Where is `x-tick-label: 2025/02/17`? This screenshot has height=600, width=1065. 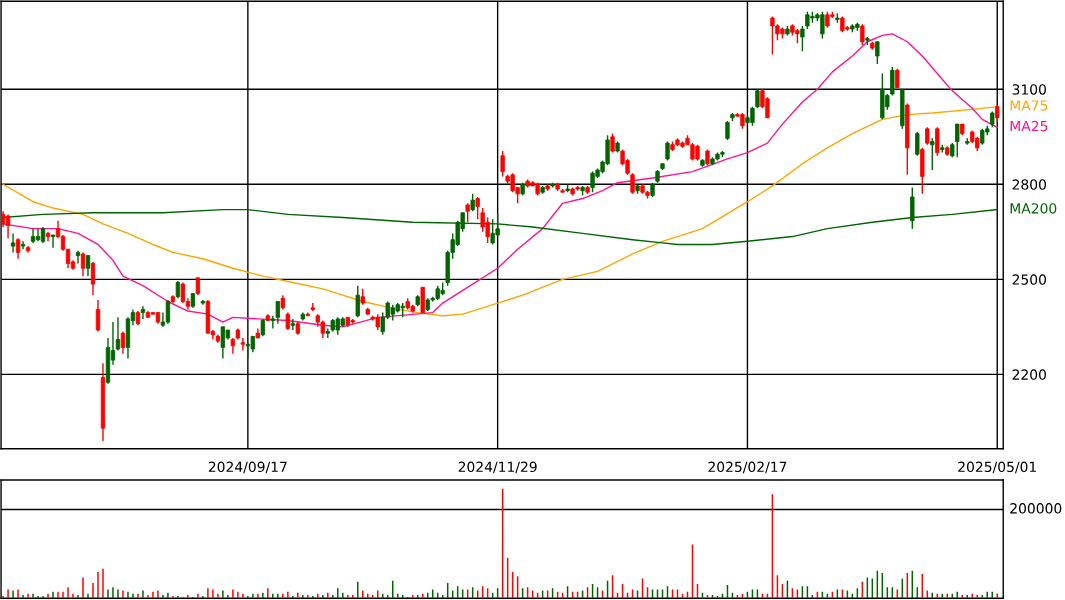 x-tick-label: 2025/02/17 is located at coordinates (747, 467).